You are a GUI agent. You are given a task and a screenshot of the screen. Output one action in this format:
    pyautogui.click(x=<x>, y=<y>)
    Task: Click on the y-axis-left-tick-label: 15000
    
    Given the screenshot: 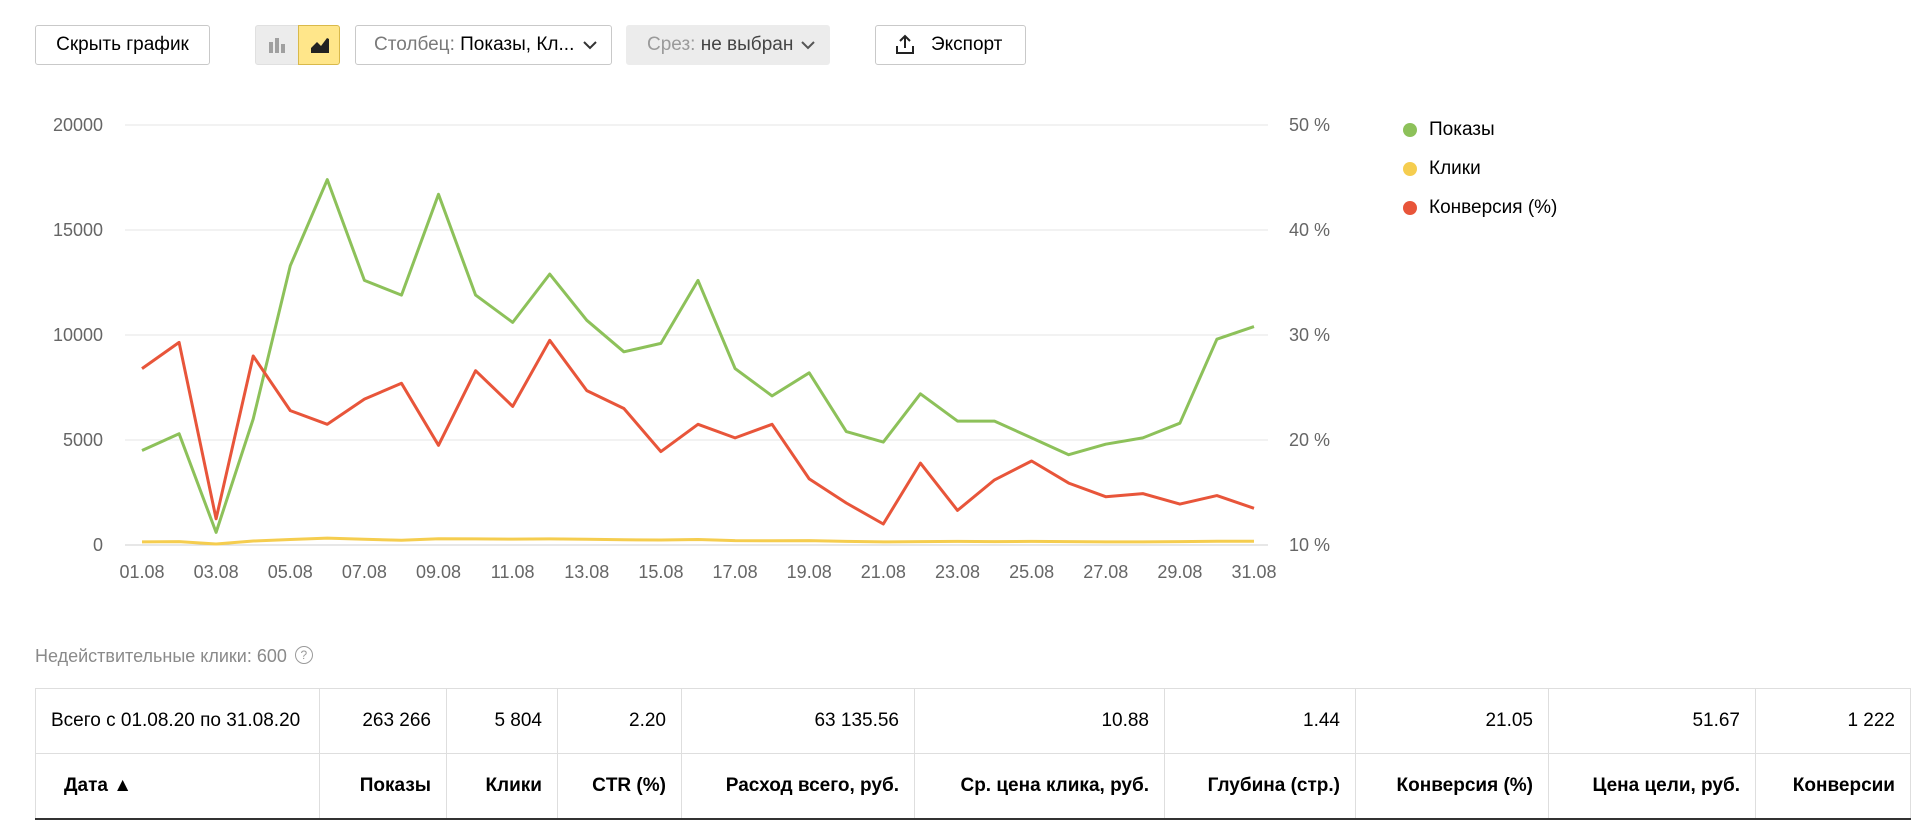 What is the action you would take?
    pyautogui.click(x=78, y=230)
    